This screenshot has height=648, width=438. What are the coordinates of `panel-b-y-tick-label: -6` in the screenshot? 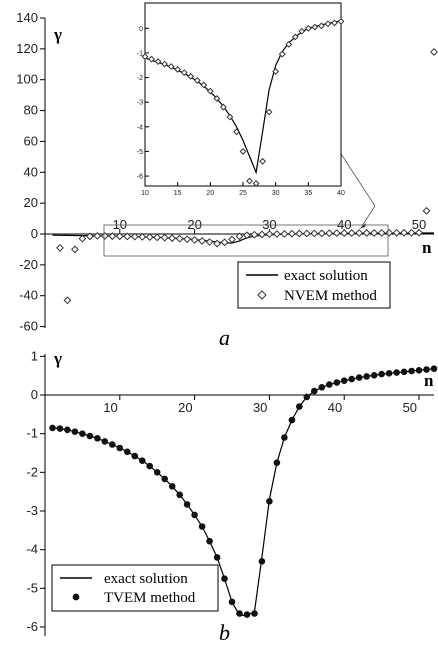 It's located at (32, 626).